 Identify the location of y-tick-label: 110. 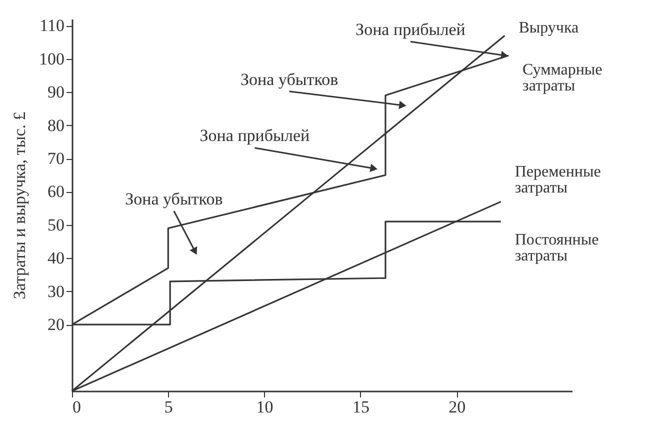
(52, 26).